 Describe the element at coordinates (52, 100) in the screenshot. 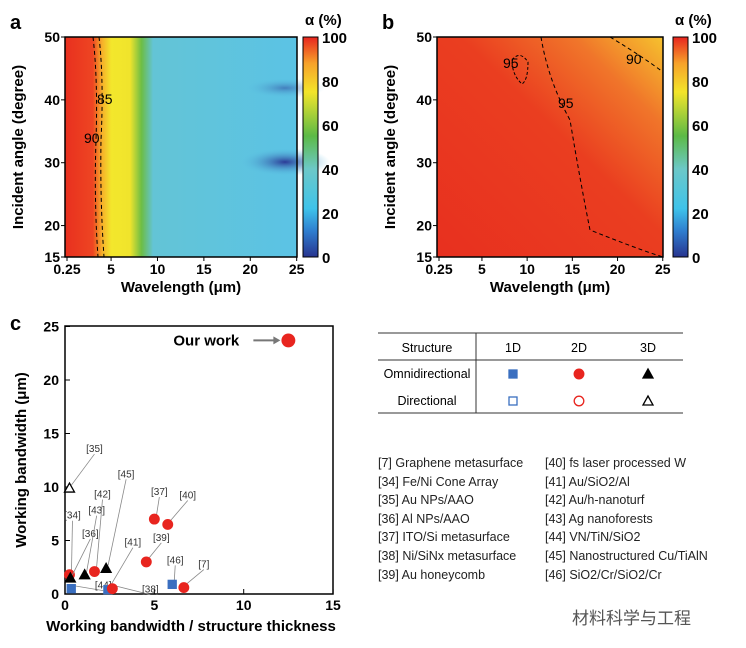

I see `y-tick-label: 40` at that location.